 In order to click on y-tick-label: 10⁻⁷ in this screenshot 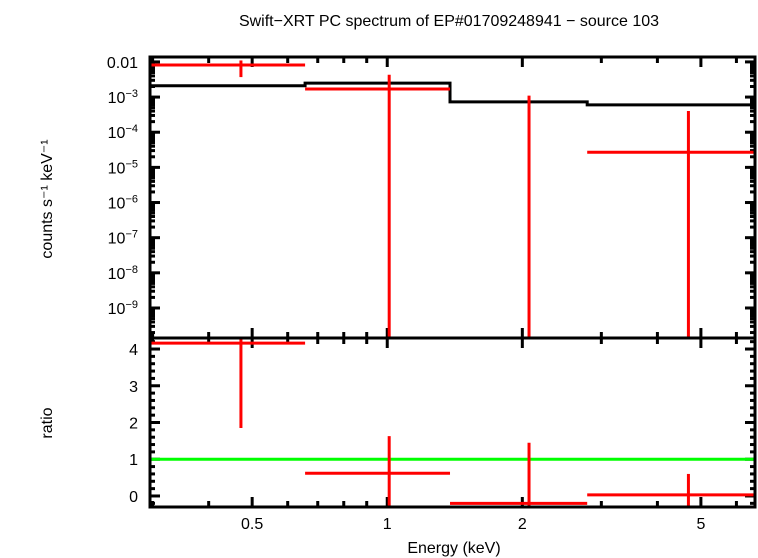, I will do `click(123, 238)`.